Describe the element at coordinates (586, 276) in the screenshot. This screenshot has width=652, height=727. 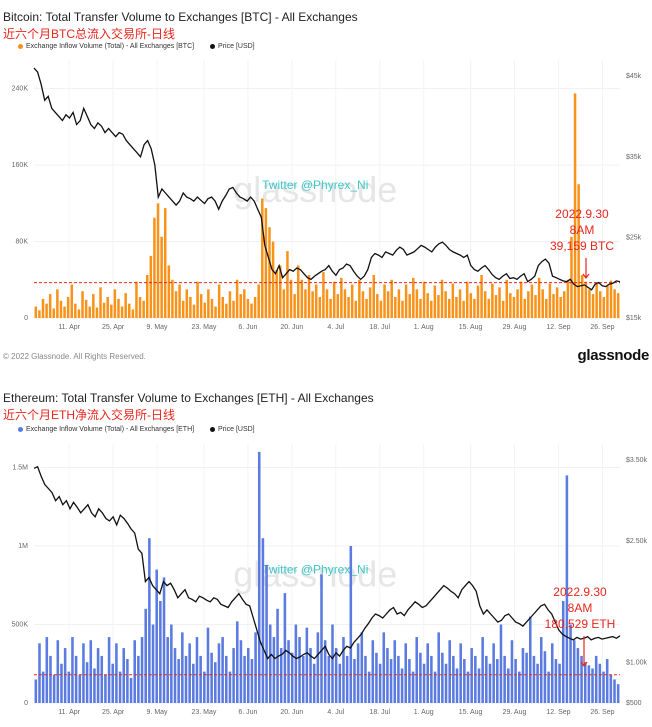
I see `arrow-head-icon` at that location.